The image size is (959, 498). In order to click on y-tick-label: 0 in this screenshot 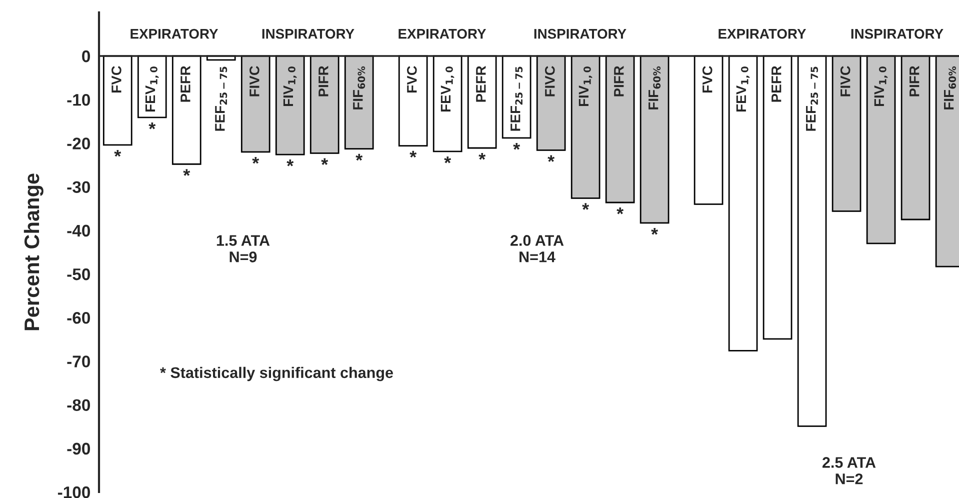, I will do `click(86, 56)`.